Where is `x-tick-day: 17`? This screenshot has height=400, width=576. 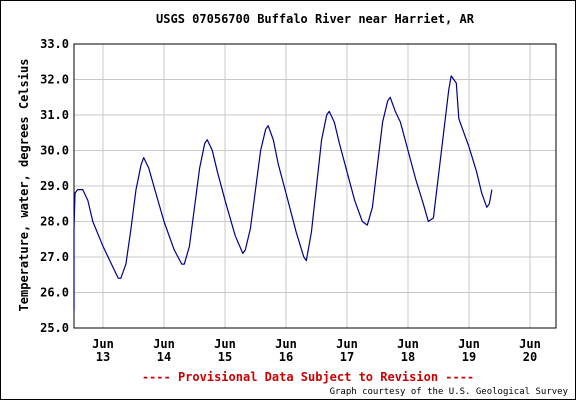 x-tick-day: 17 is located at coordinates (347, 357).